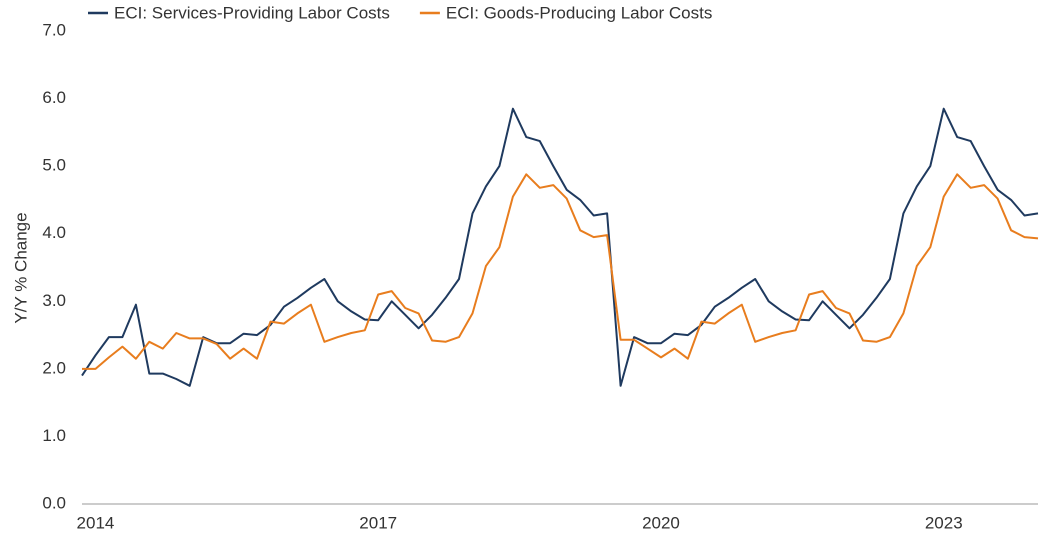  Describe the element at coordinates (944, 522) in the screenshot. I see `x-tick-label: 2023` at that location.